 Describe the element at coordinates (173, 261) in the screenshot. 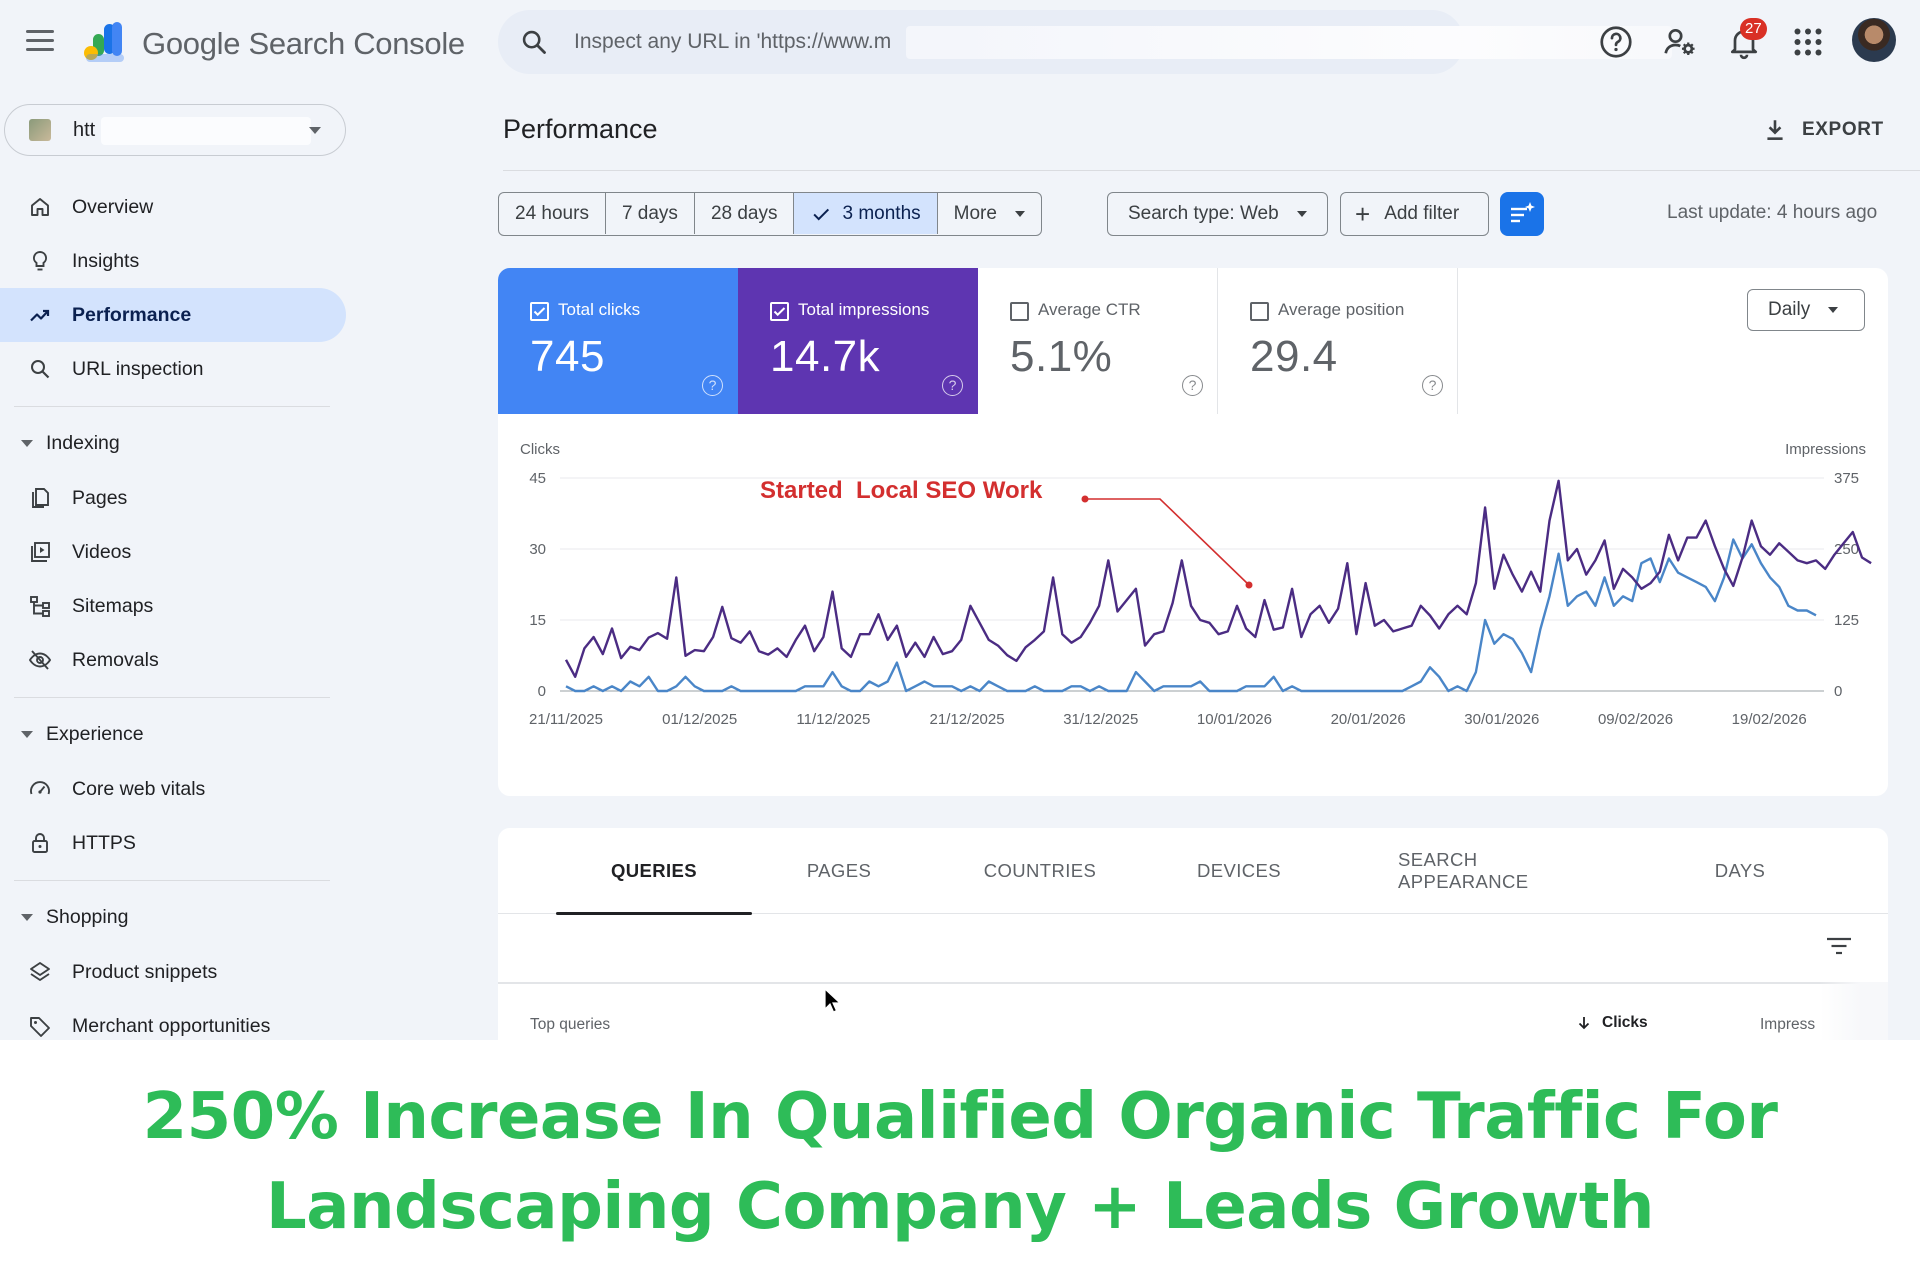

I see `sidebar-item-insights: Insights` at that location.